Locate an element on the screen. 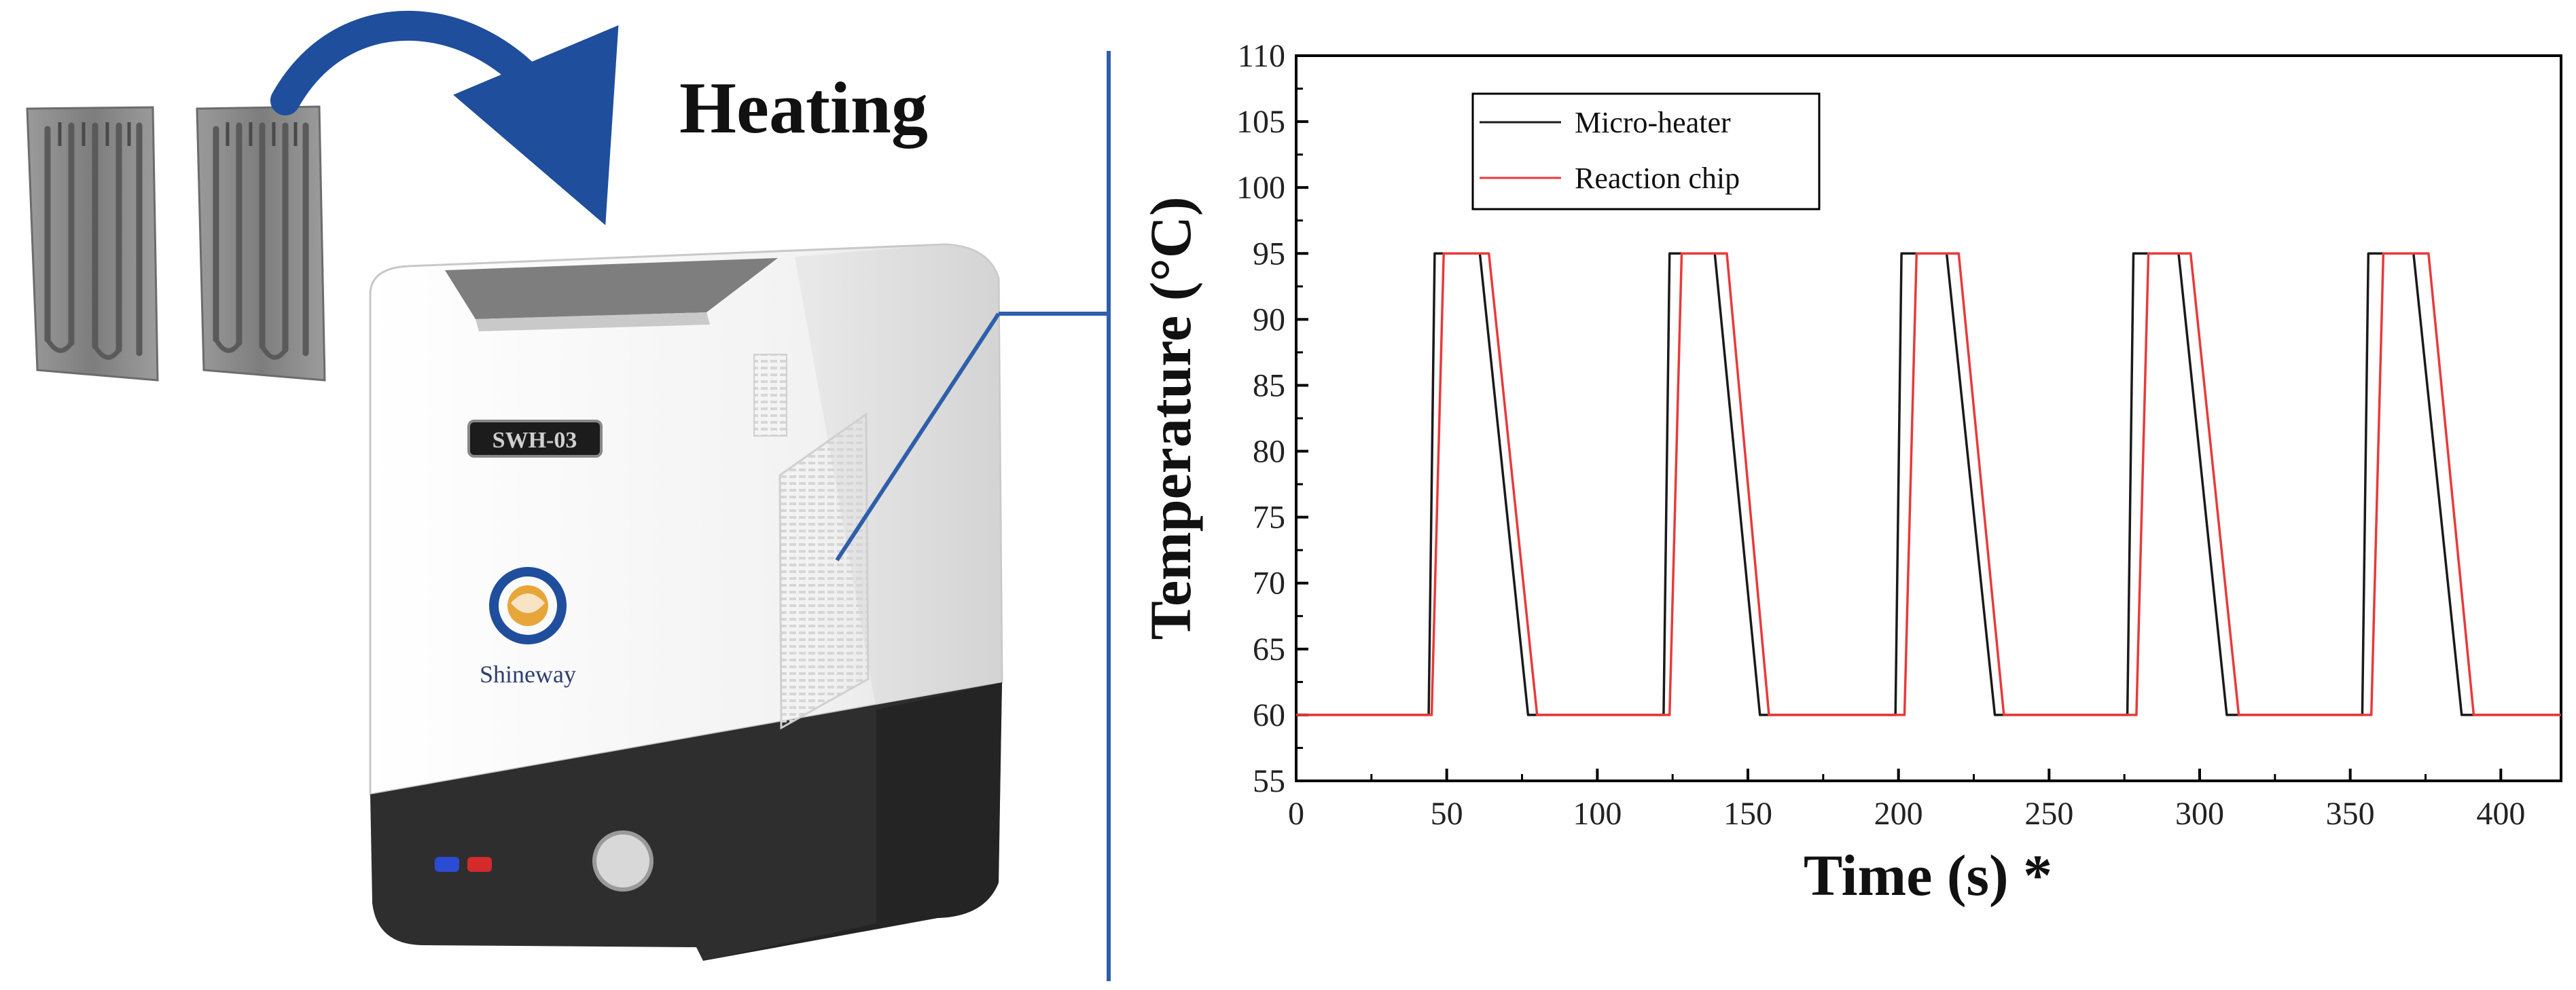  y-axis-label: Temperature (°C) is located at coordinates (1171, 418).